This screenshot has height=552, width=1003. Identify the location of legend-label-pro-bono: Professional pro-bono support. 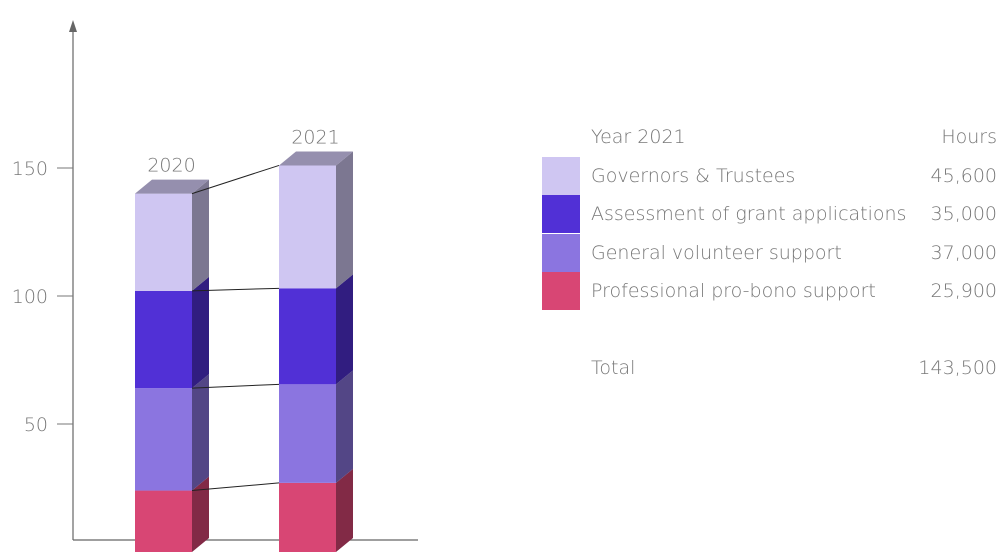
(733, 291).